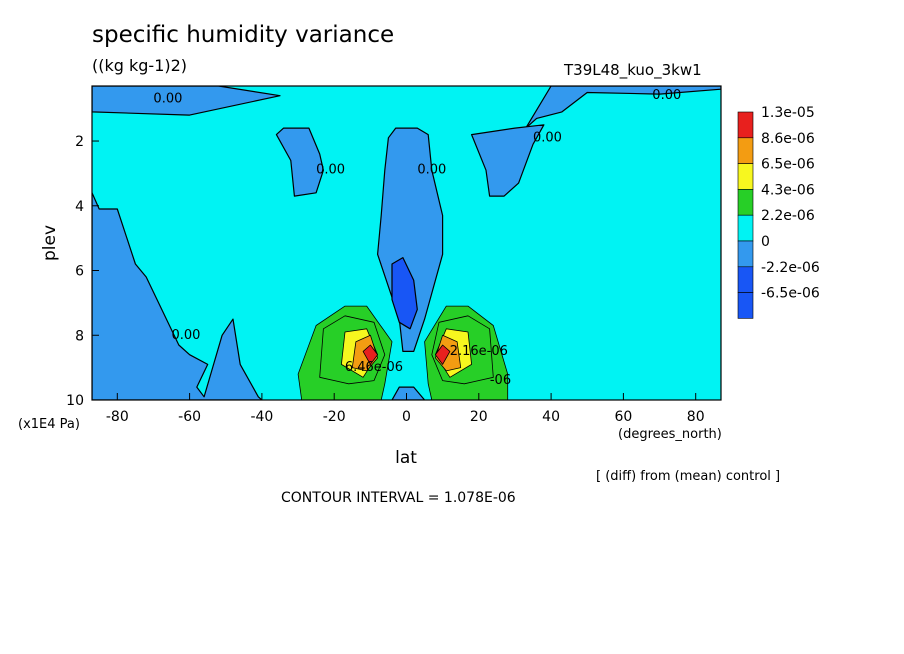 This screenshot has height=654, width=904. What do you see at coordinates (500, 380) in the screenshot?
I see `contour-label-8: -06` at bounding box center [500, 380].